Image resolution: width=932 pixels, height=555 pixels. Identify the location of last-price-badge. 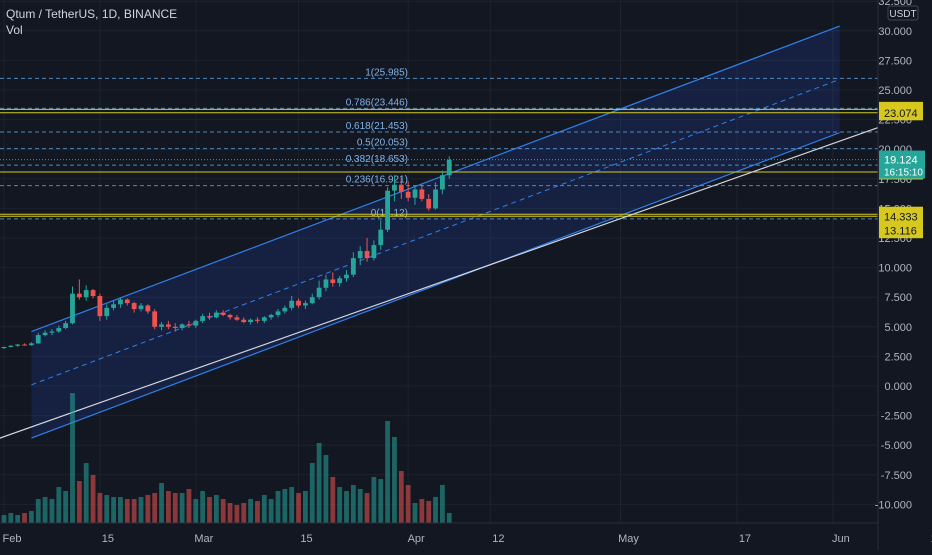
(902, 164).